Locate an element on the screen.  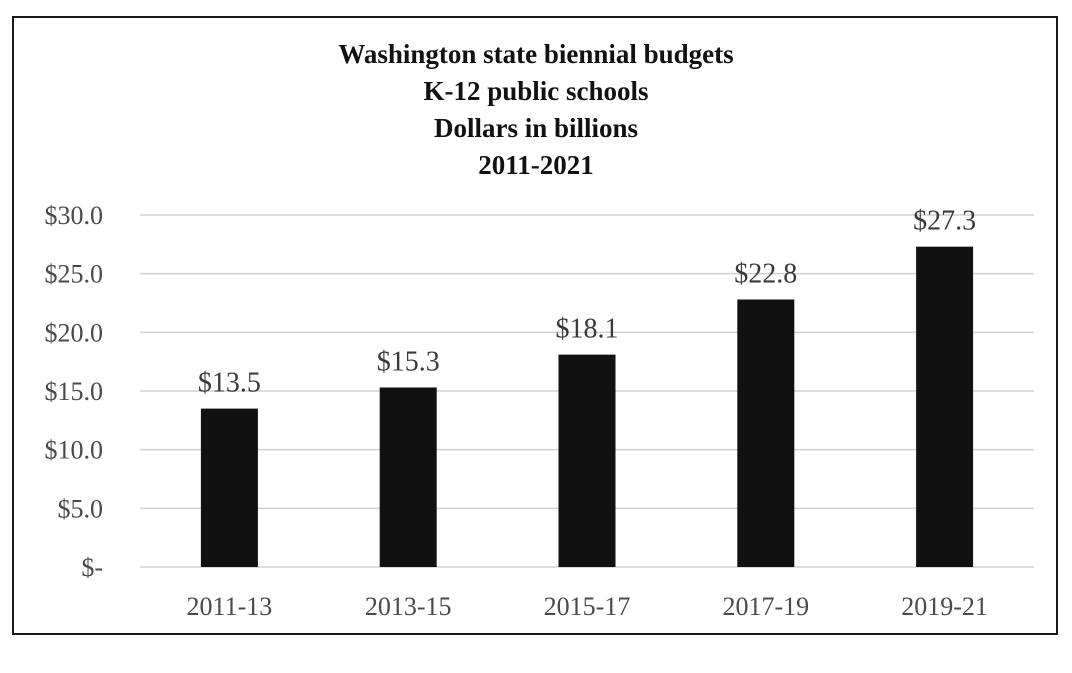
y-tick-label: $10.0 is located at coordinates (74, 450).